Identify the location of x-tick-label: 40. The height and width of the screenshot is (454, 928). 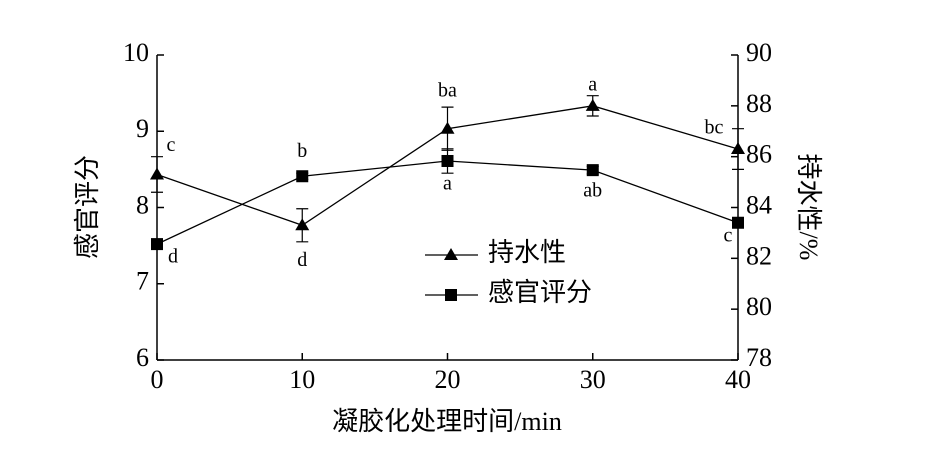
(738, 379).